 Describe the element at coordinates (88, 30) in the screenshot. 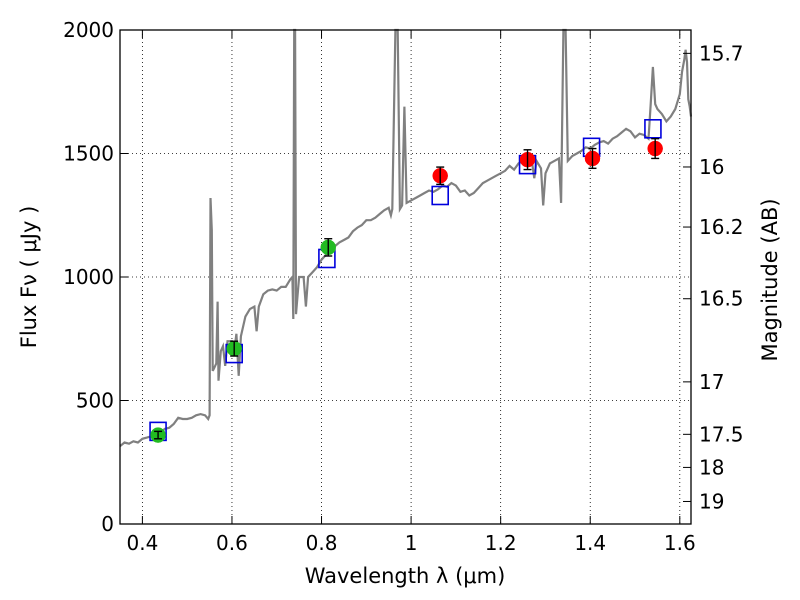

I see `y-tick-label: 2000` at that location.